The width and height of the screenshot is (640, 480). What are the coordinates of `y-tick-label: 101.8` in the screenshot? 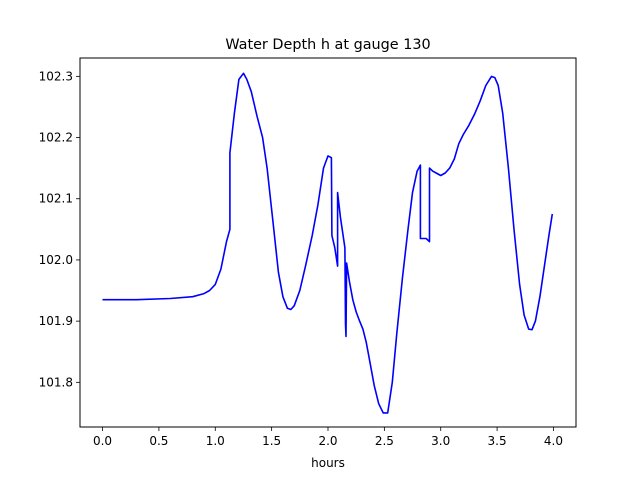 It's located at (56, 382).